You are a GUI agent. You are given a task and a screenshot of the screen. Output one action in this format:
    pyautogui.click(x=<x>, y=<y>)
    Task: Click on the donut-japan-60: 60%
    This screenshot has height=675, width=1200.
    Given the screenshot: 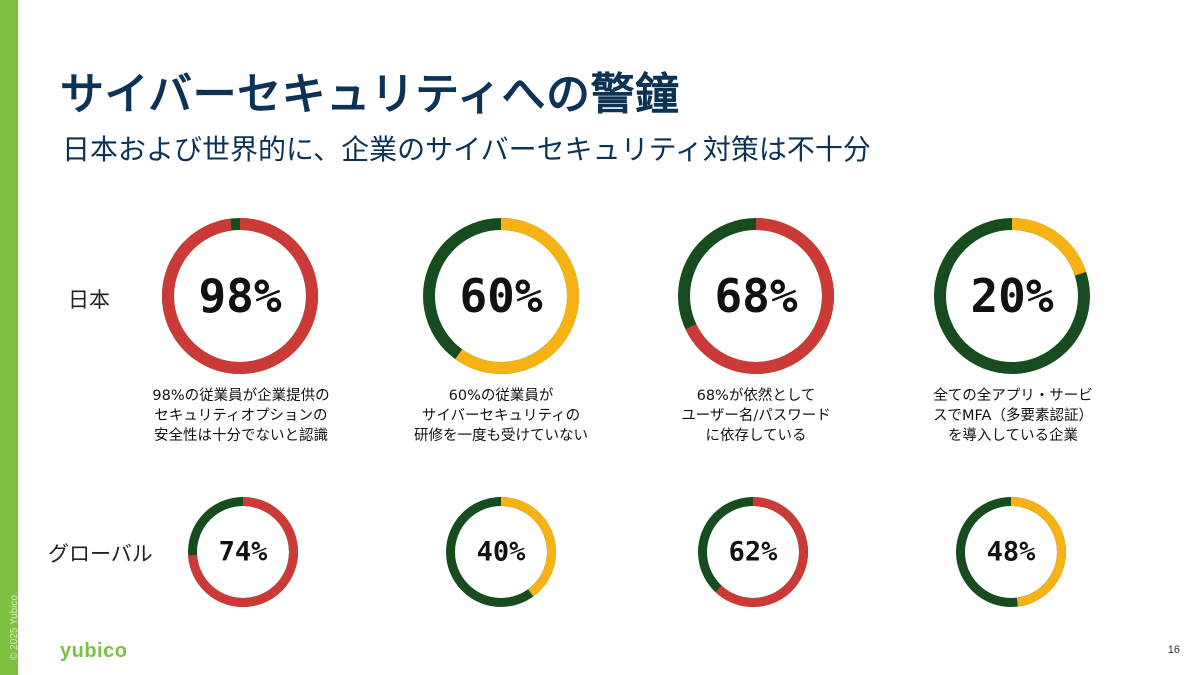 What is the action you would take?
    pyautogui.click(x=501, y=296)
    